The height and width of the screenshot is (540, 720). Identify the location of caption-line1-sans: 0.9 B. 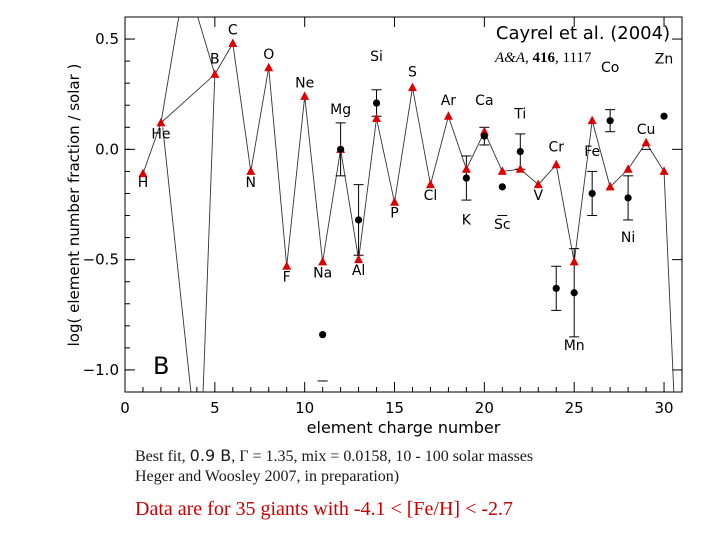
(210, 455).